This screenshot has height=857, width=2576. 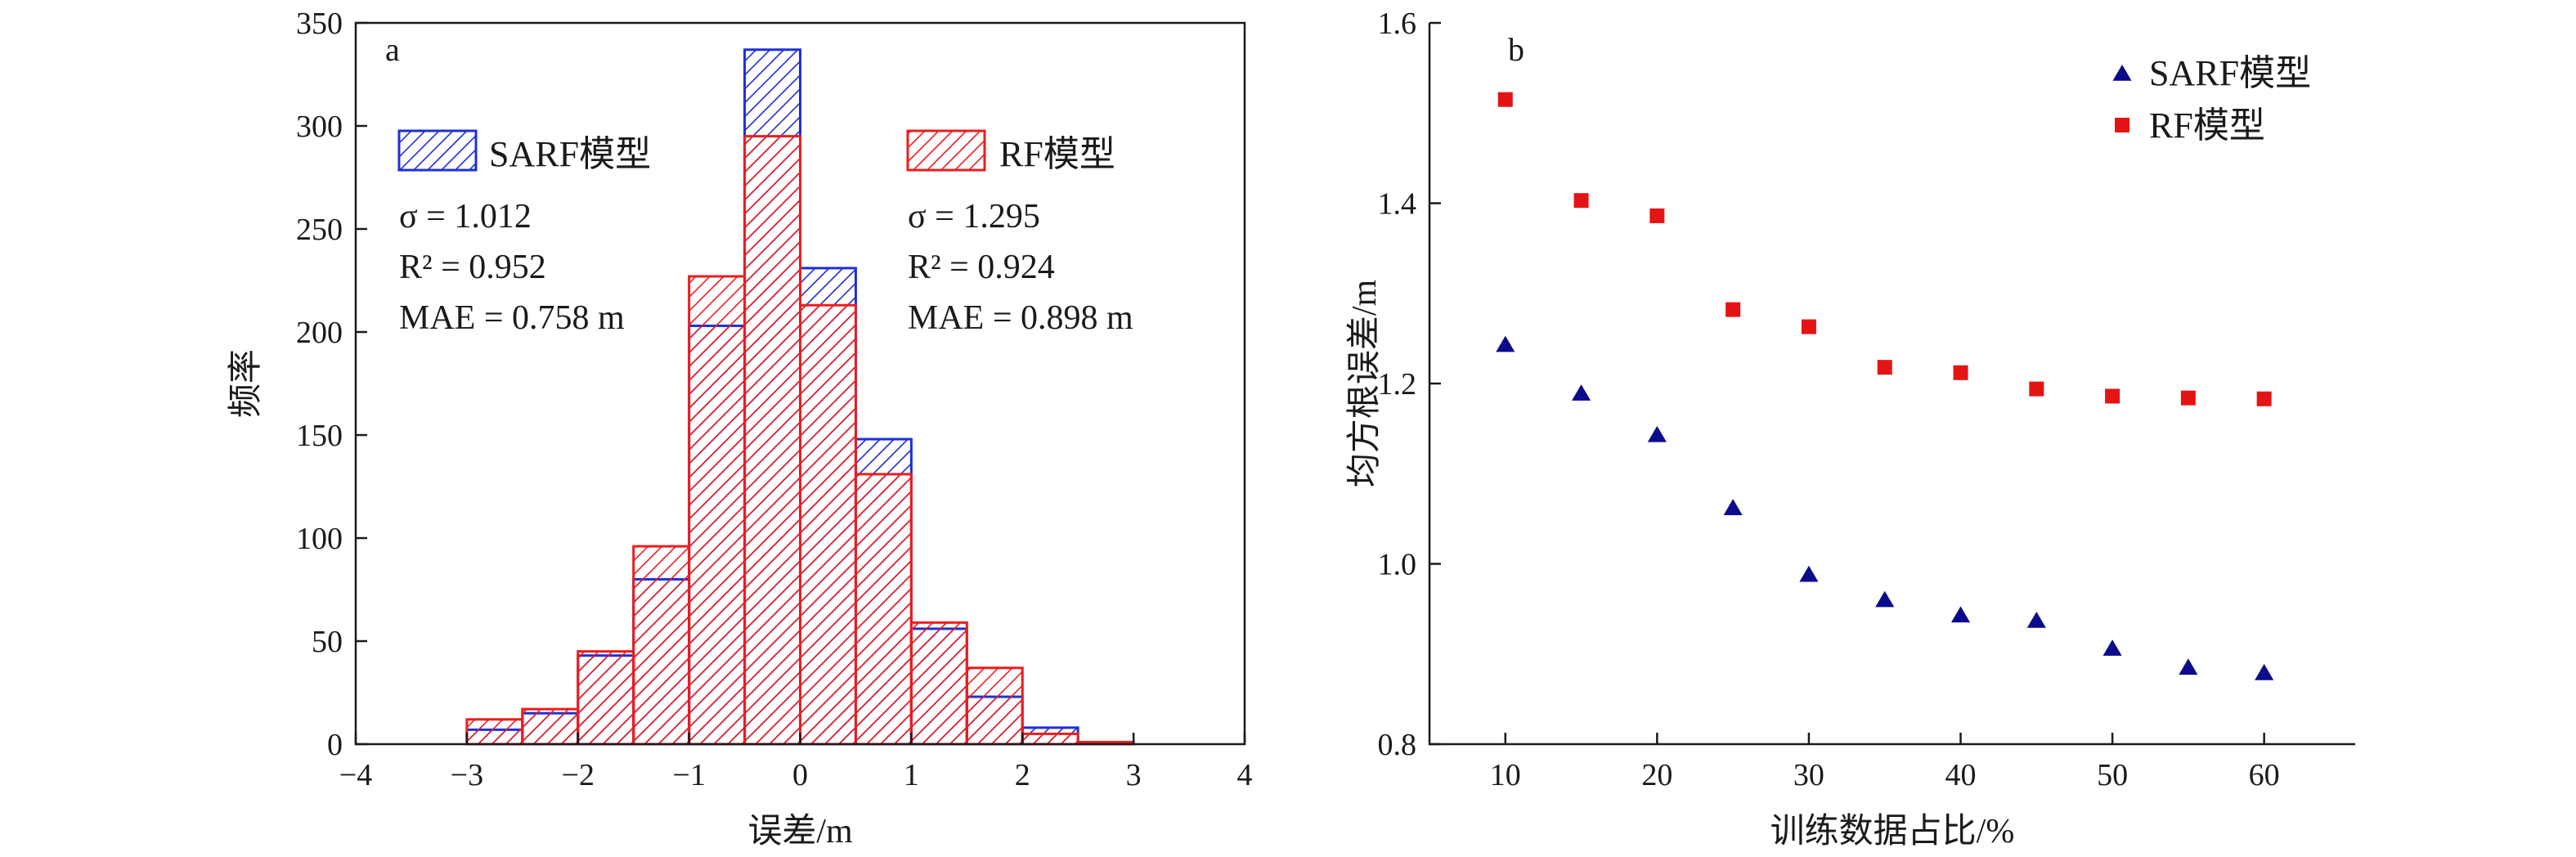 What do you see at coordinates (2230, 73) in the screenshot?
I see `sarf-scatter-legend-label: SARF模型` at bounding box center [2230, 73].